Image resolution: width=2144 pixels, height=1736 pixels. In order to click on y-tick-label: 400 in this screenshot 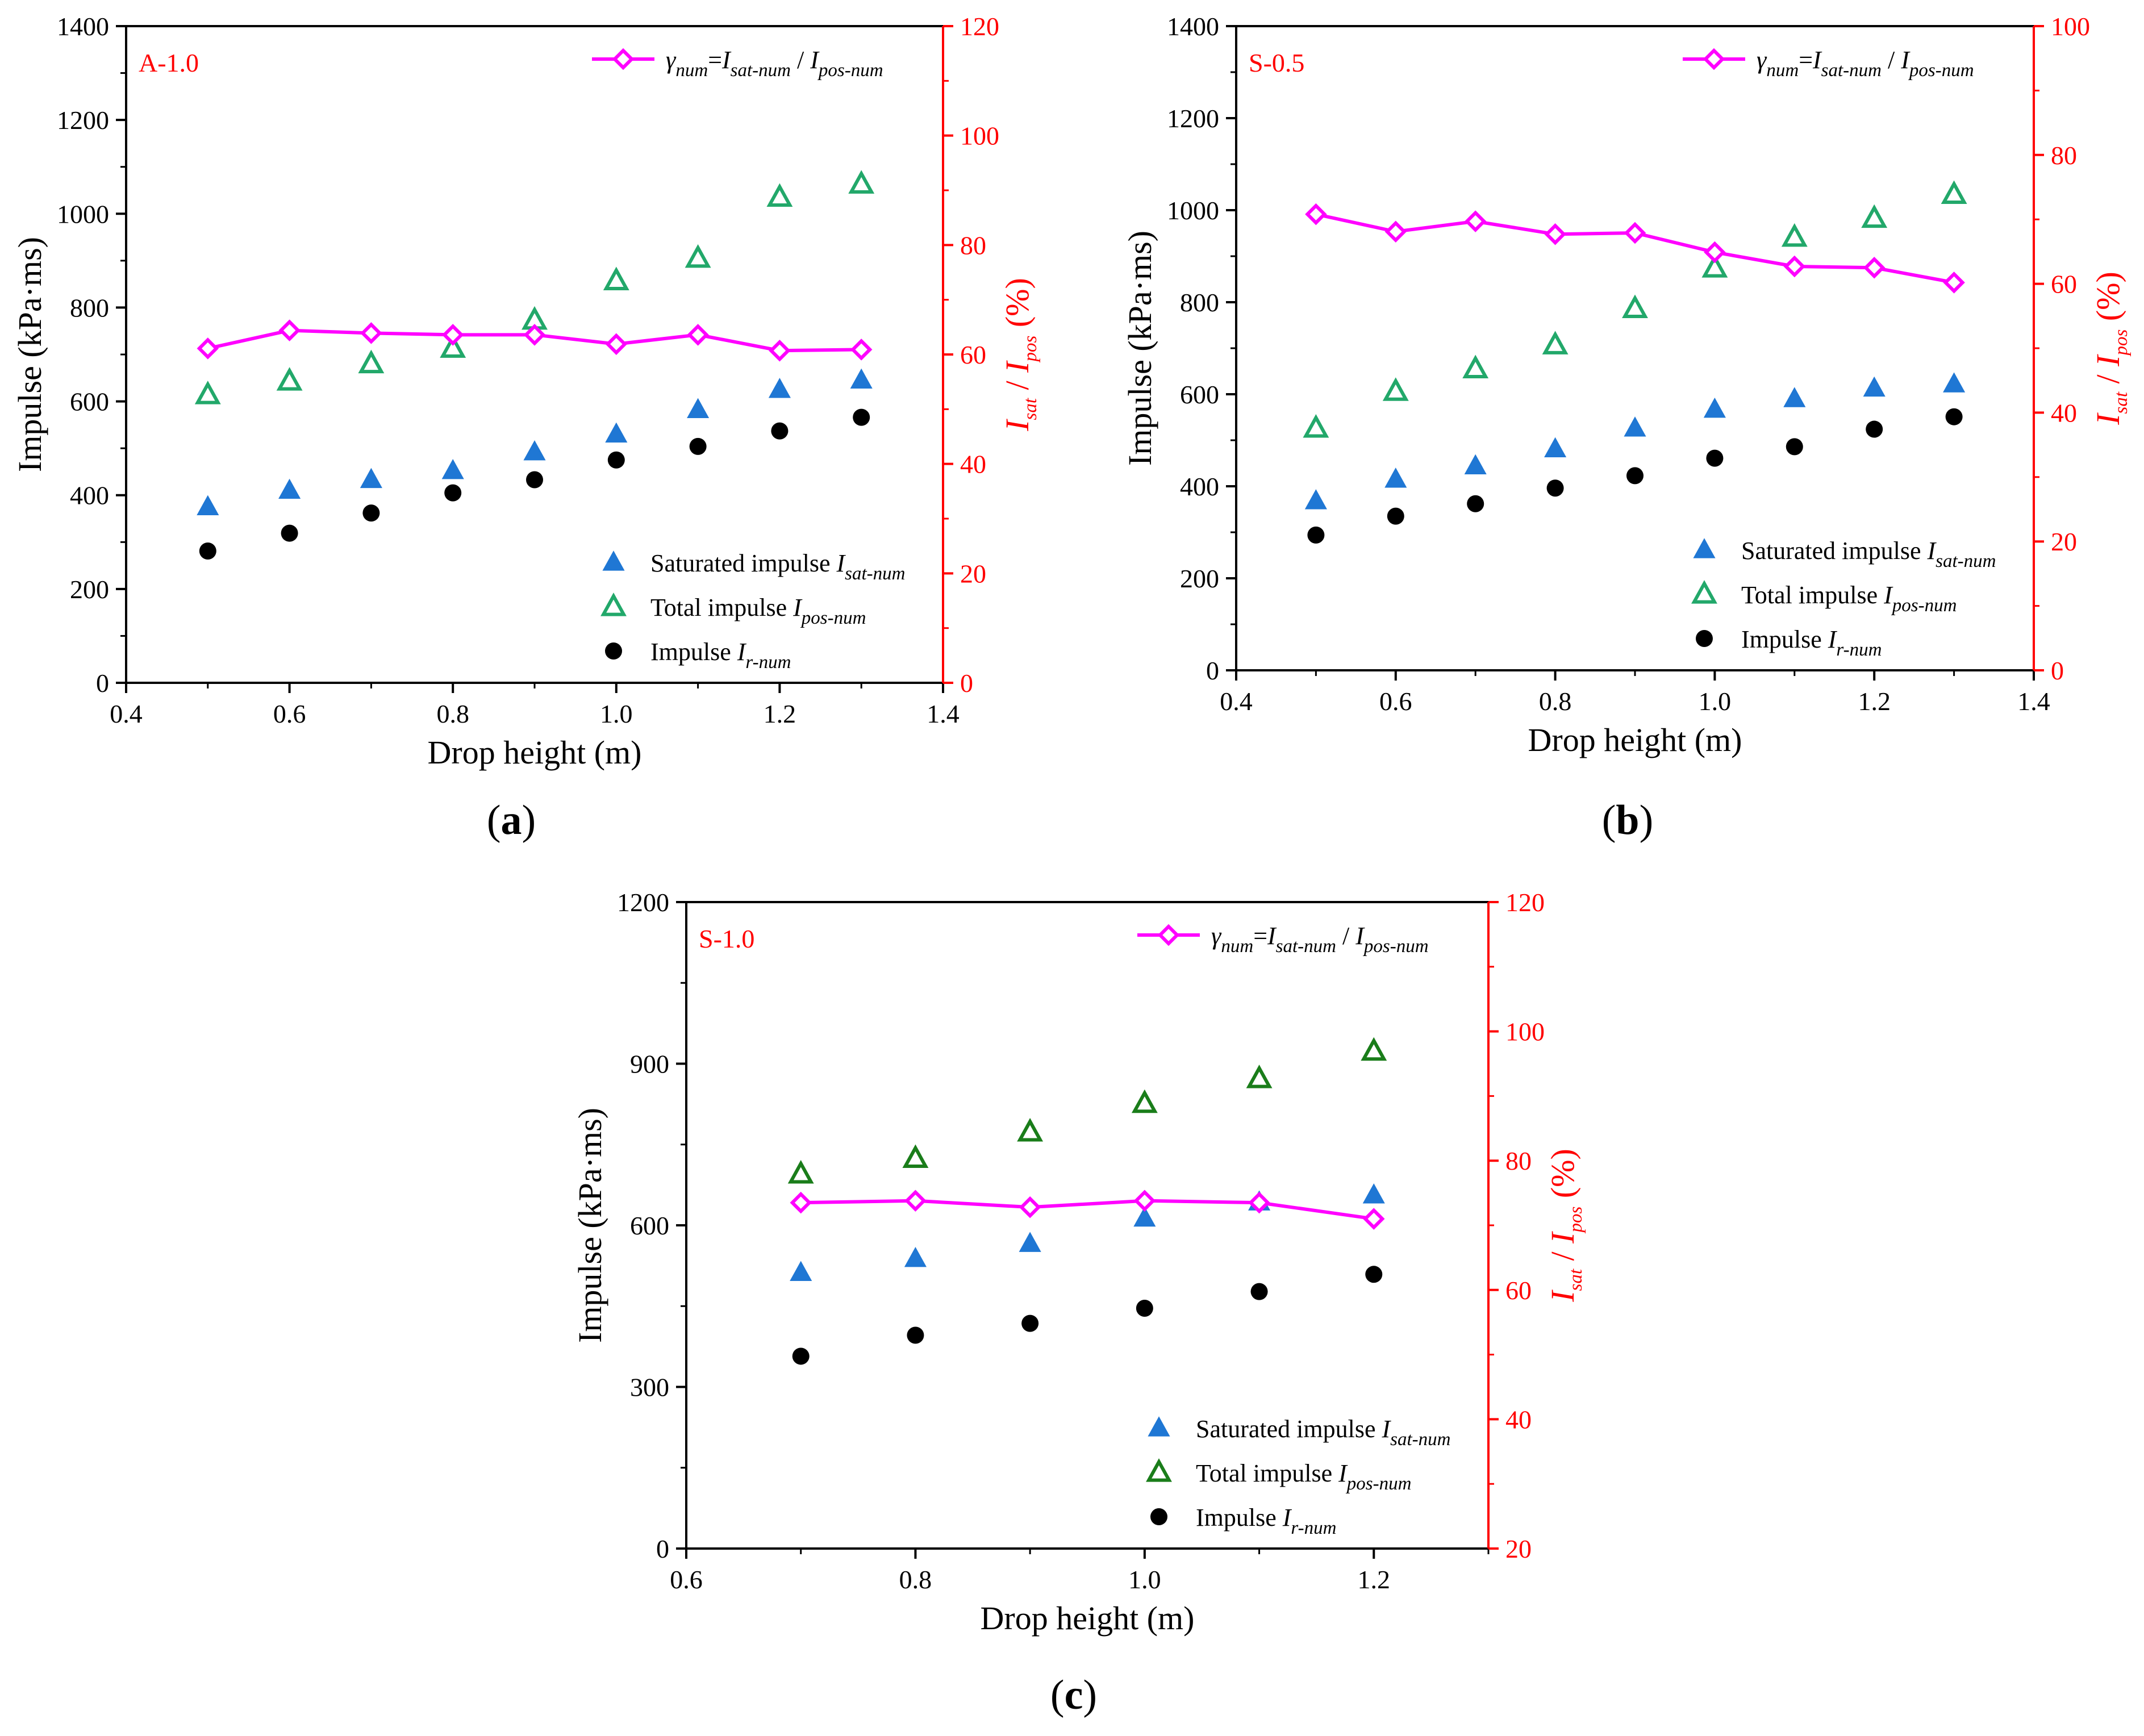, I will do `click(1199, 486)`.